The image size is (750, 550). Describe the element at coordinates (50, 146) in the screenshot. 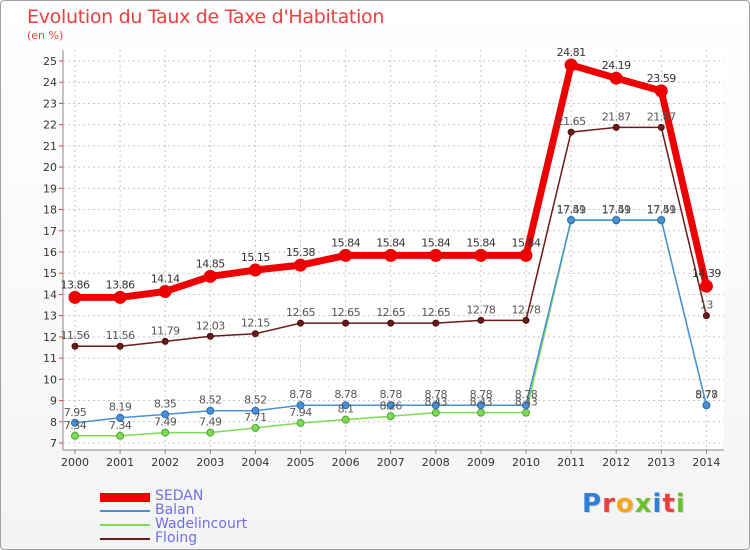

I see `y-tick-label: 21` at that location.